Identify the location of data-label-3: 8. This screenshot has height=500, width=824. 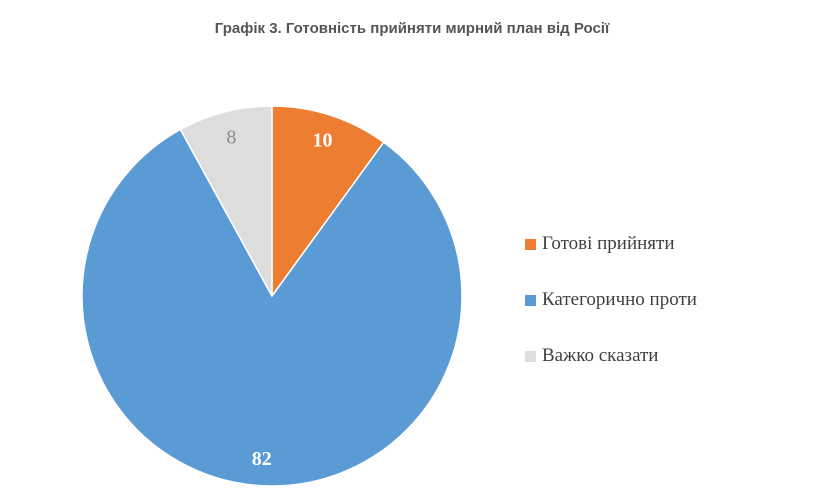
(231, 138).